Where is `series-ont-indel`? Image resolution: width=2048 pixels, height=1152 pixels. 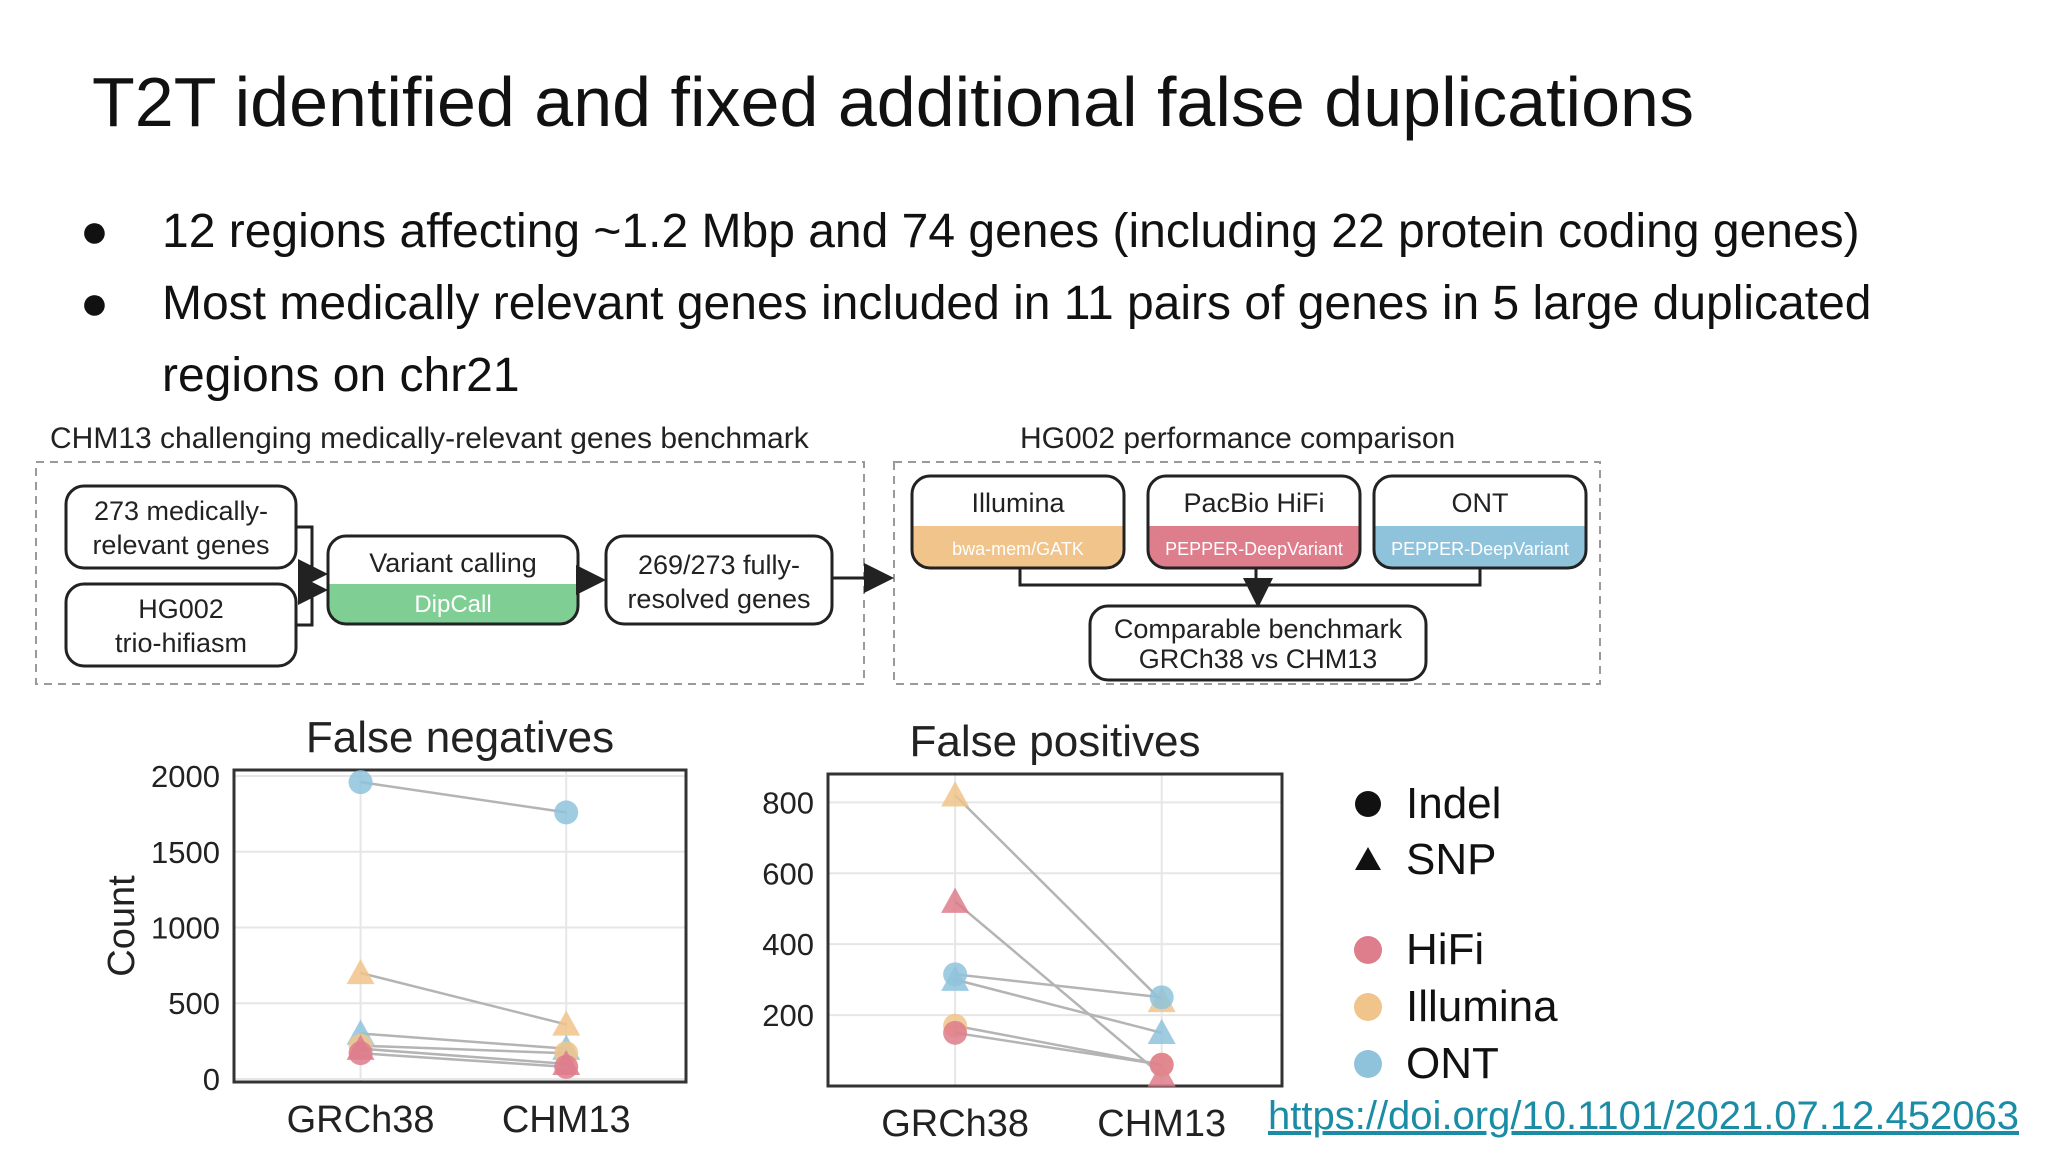
series-ont-indel is located at coordinates (463, 797).